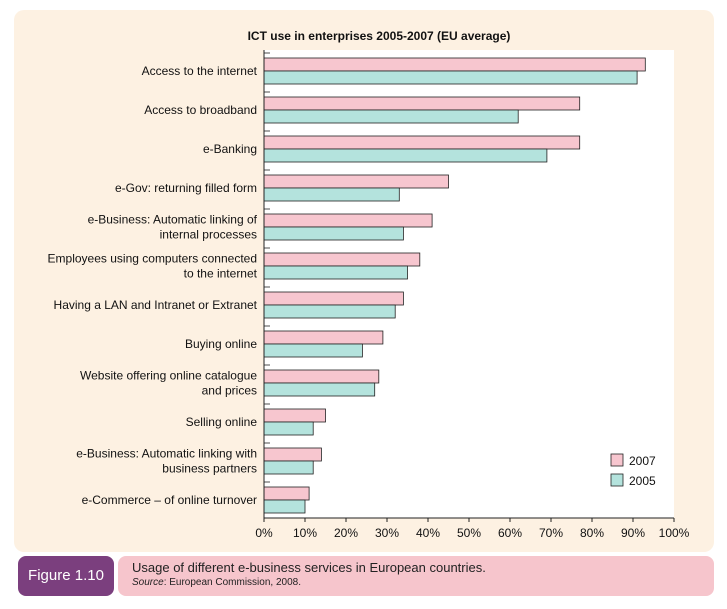  I want to click on category-label-line: e-Business: Automatic linking of, so click(173, 220).